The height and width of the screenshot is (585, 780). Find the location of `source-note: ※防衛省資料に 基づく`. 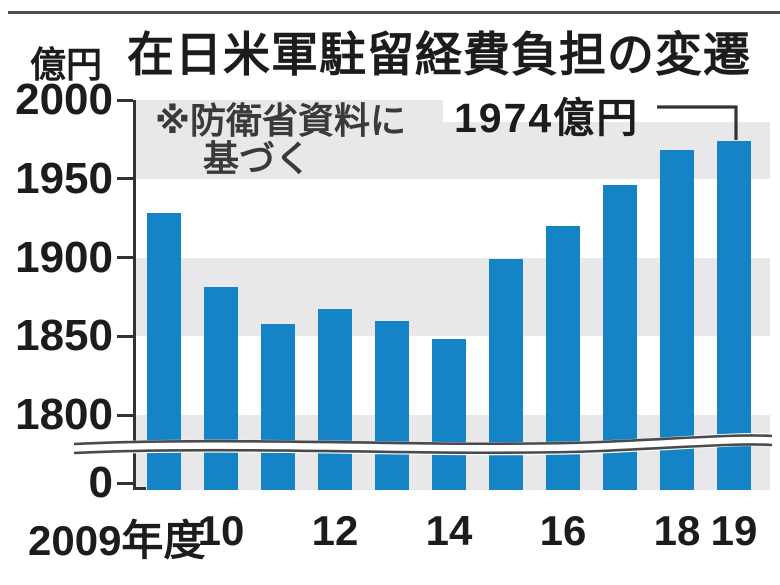

source-note: ※防衛省資料に 基づく is located at coordinates (280, 140).